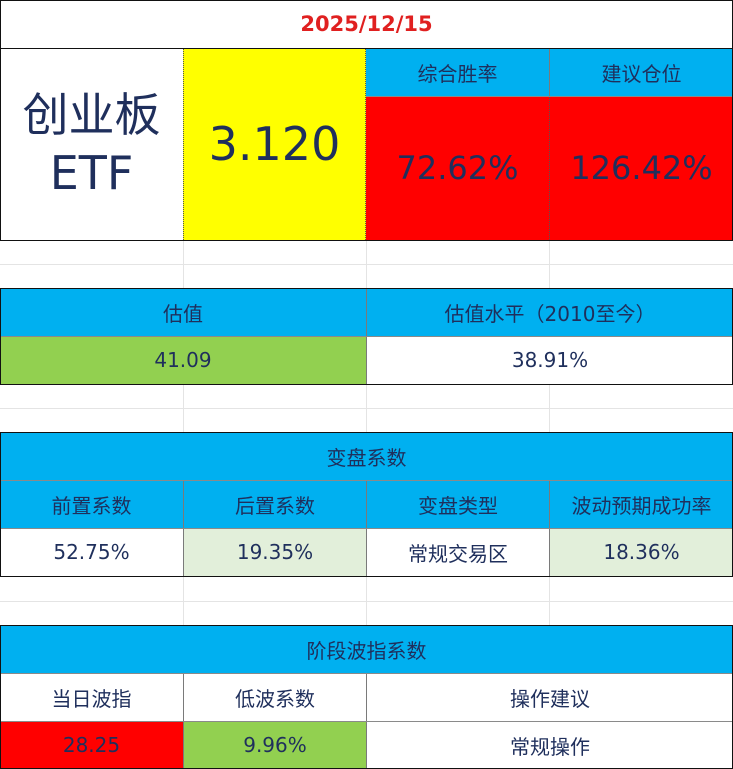  Describe the element at coordinates (274, 697) in the screenshot. I see `low-wave-header: 低波系数` at that location.